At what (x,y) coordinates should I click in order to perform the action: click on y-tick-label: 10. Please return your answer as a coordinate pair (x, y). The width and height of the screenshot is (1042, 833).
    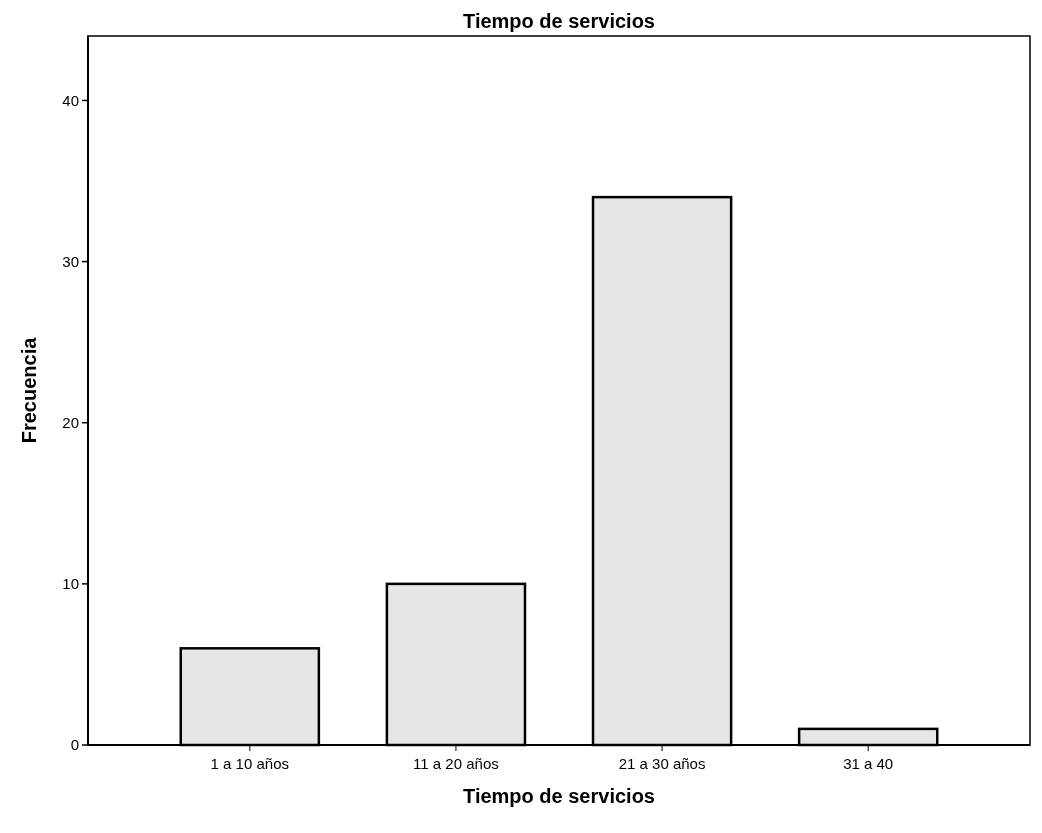
    Looking at the image, I should click on (70, 584).